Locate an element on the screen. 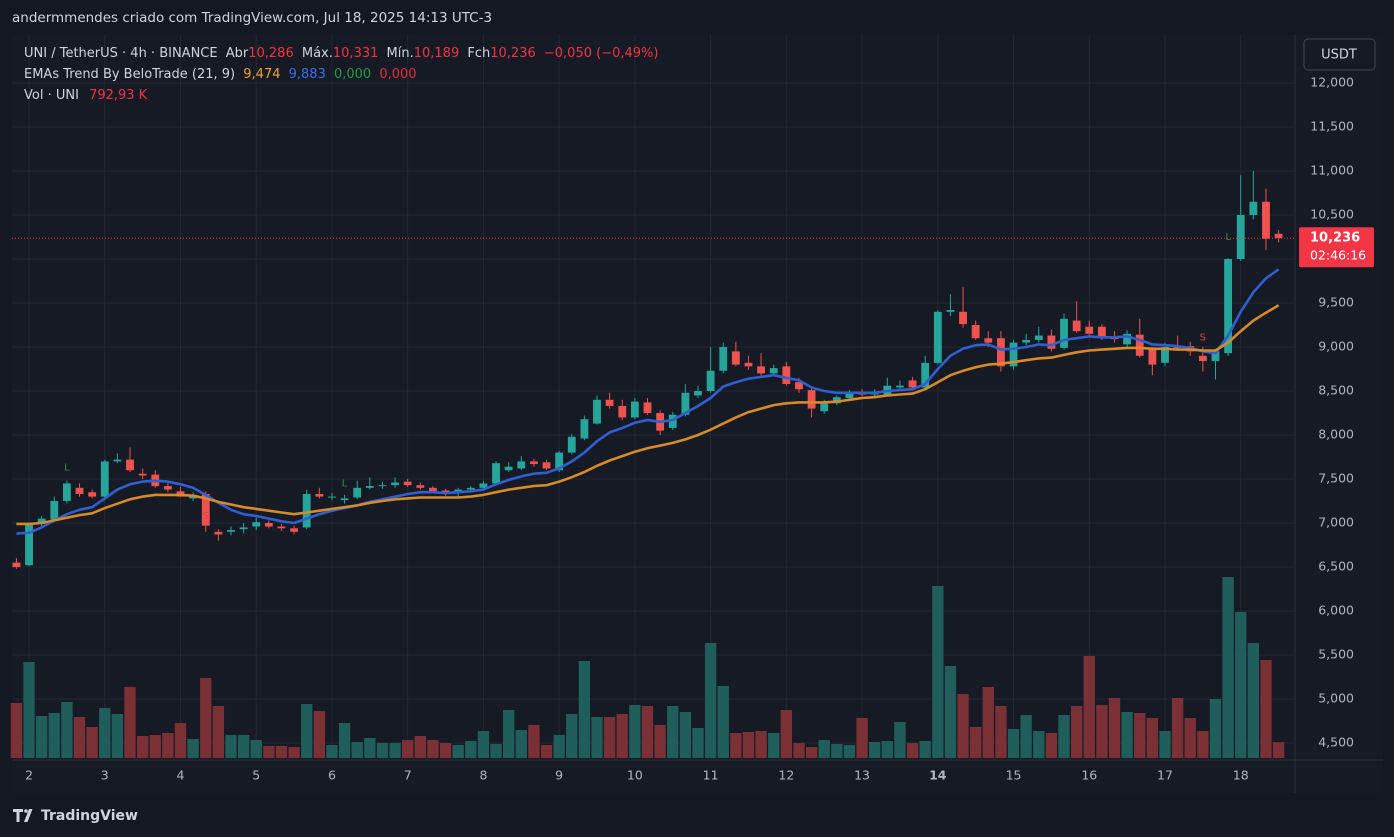 The width and height of the screenshot is (1394, 837). y-tick-label: 8,000 is located at coordinates (1336, 434).